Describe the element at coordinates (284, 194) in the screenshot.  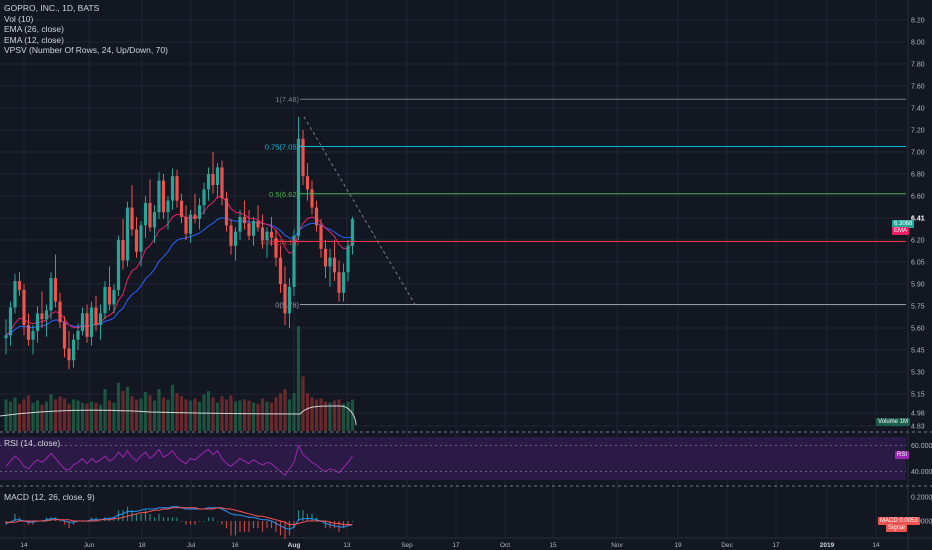
I see `fib-label: 0.5(6.62)` at that location.